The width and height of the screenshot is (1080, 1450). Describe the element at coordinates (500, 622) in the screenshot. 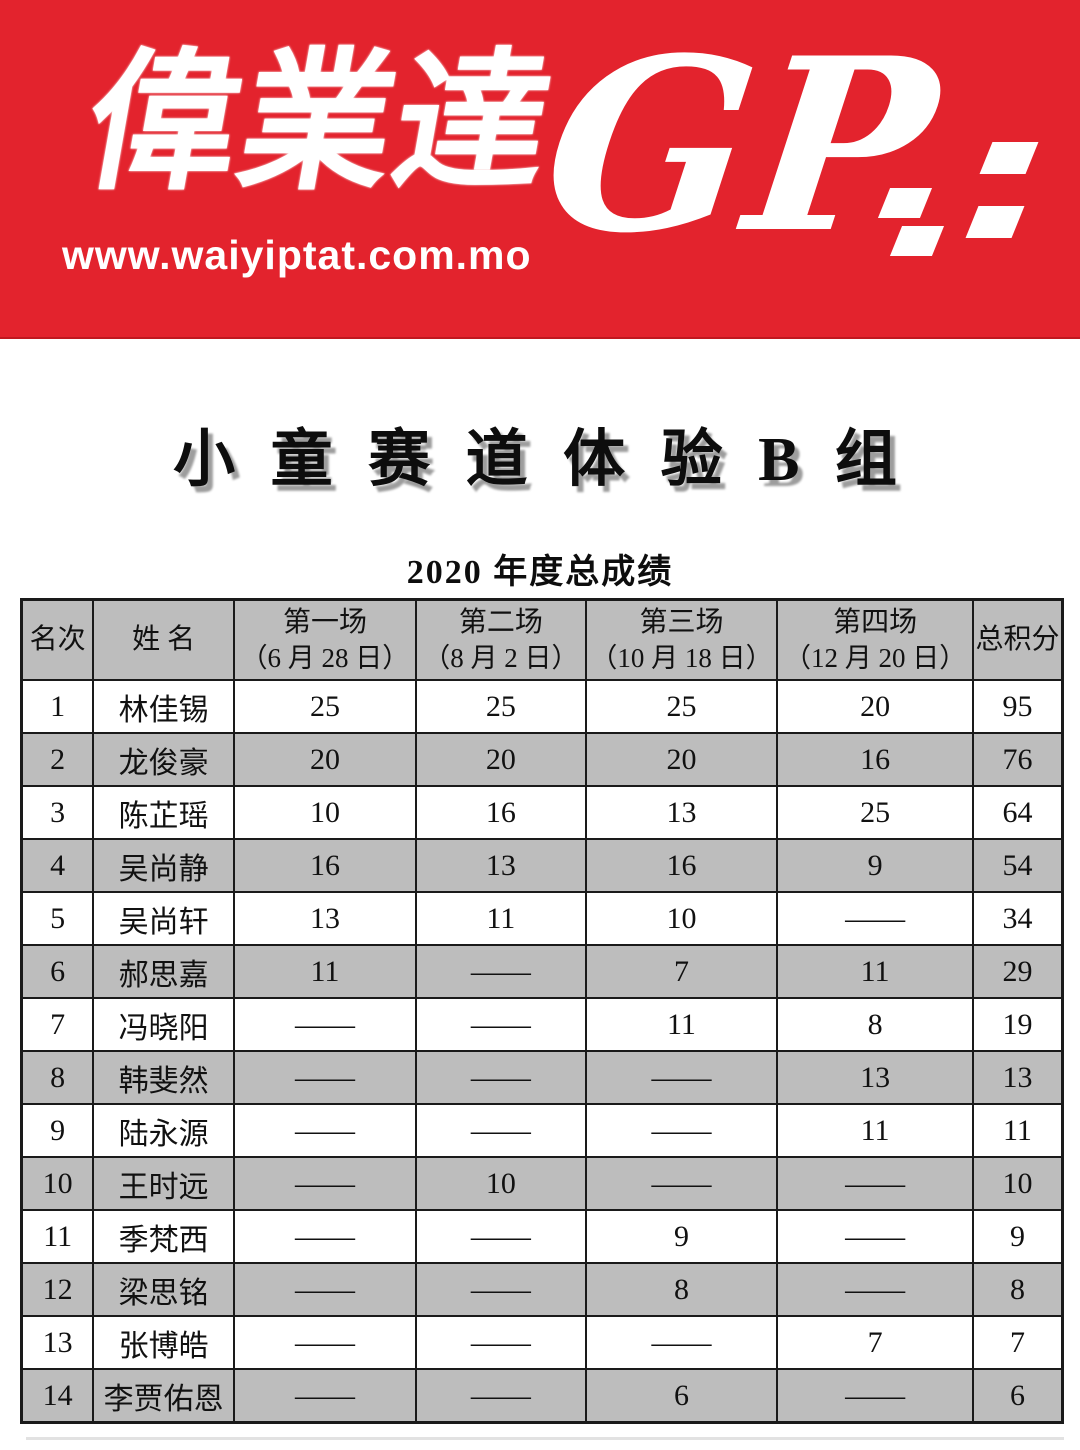

I see `column-header-label: 第二场` at that location.